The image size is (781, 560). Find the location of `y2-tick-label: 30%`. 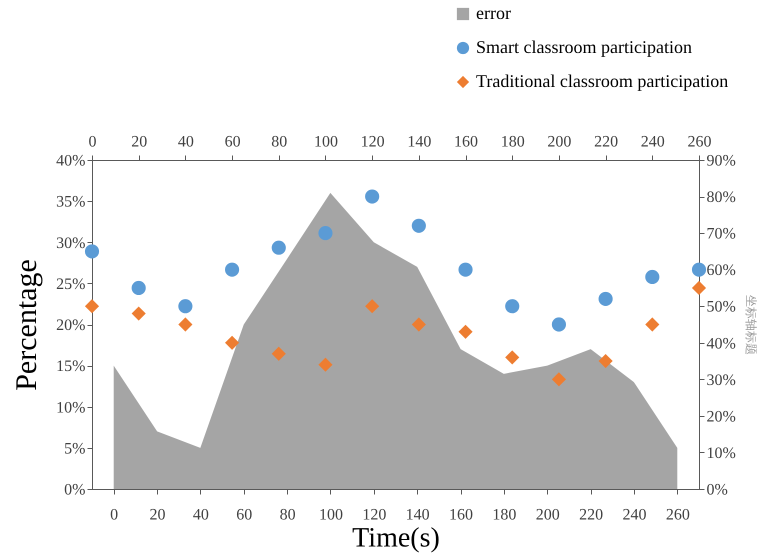

y2-tick-label: 30% is located at coordinates (721, 380).